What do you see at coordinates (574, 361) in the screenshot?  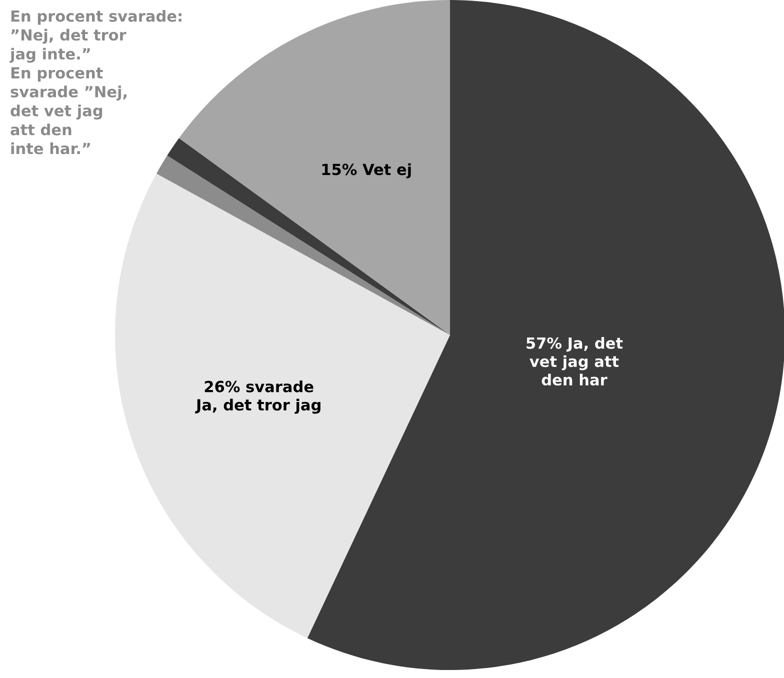 I see `slice-label: 57% Ja, det vet jag att den har` at bounding box center [574, 361].